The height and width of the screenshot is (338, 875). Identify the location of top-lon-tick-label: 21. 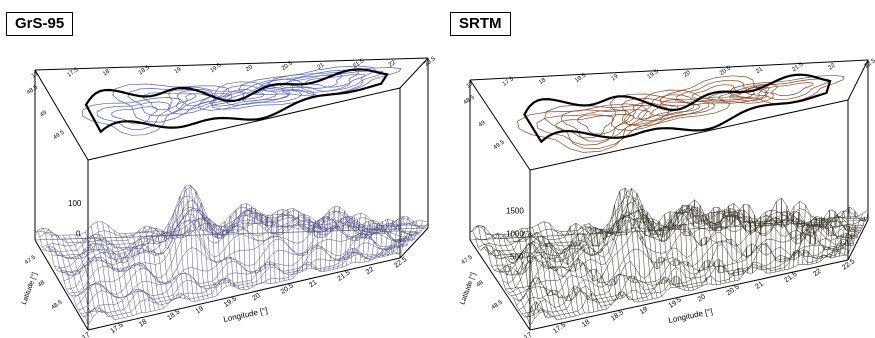
(759, 70).